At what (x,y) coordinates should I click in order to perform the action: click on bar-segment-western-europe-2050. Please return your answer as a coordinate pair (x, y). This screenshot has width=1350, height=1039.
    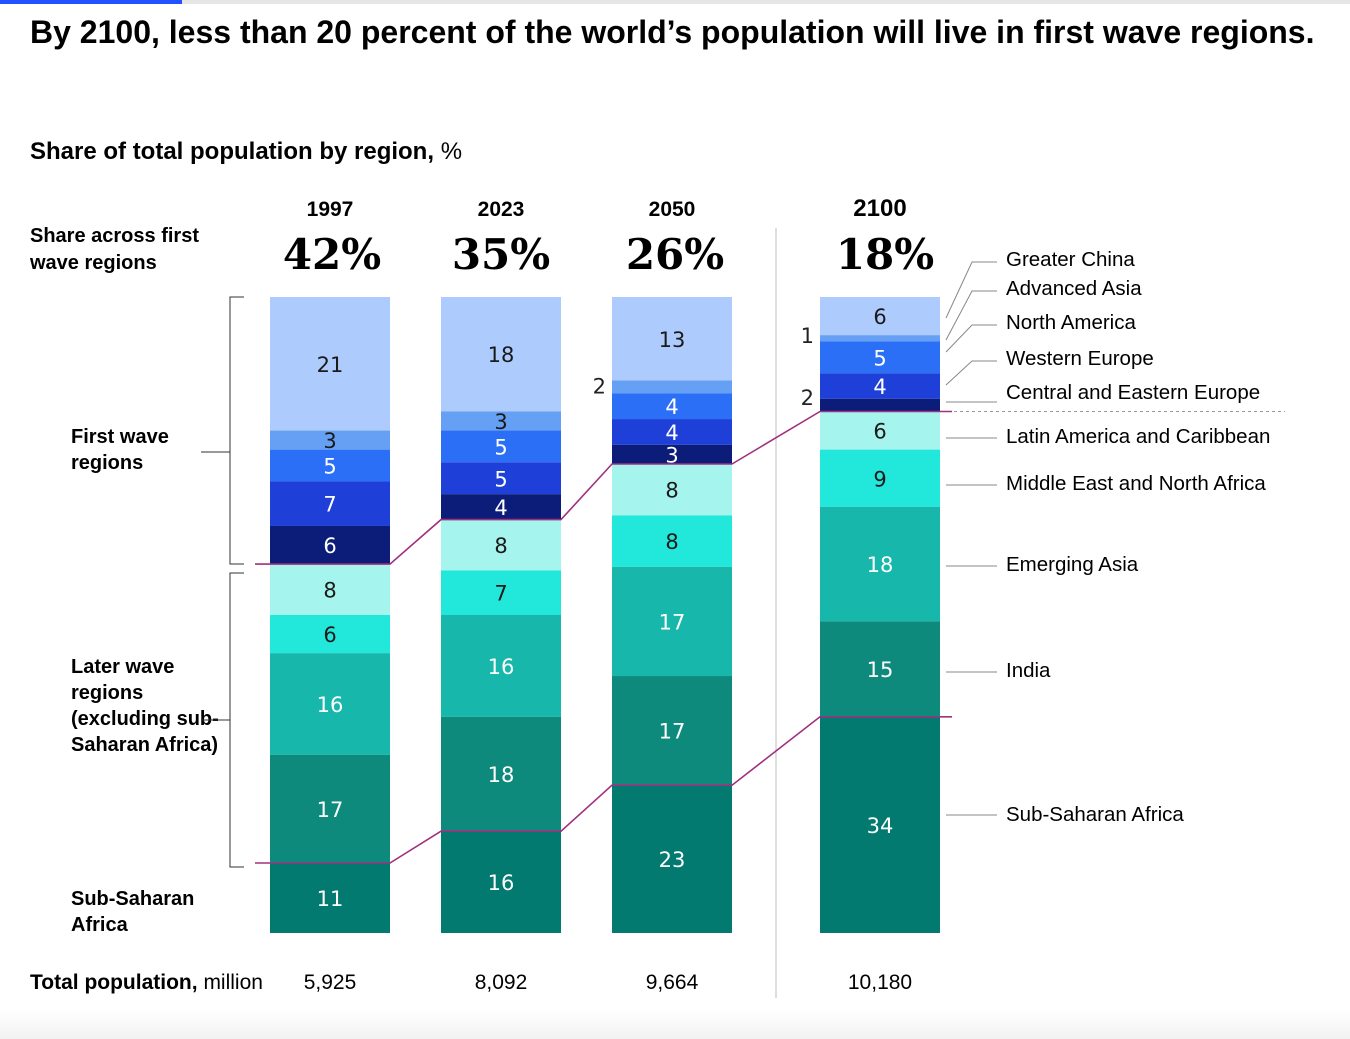
    Looking at the image, I should click on (672, 432).